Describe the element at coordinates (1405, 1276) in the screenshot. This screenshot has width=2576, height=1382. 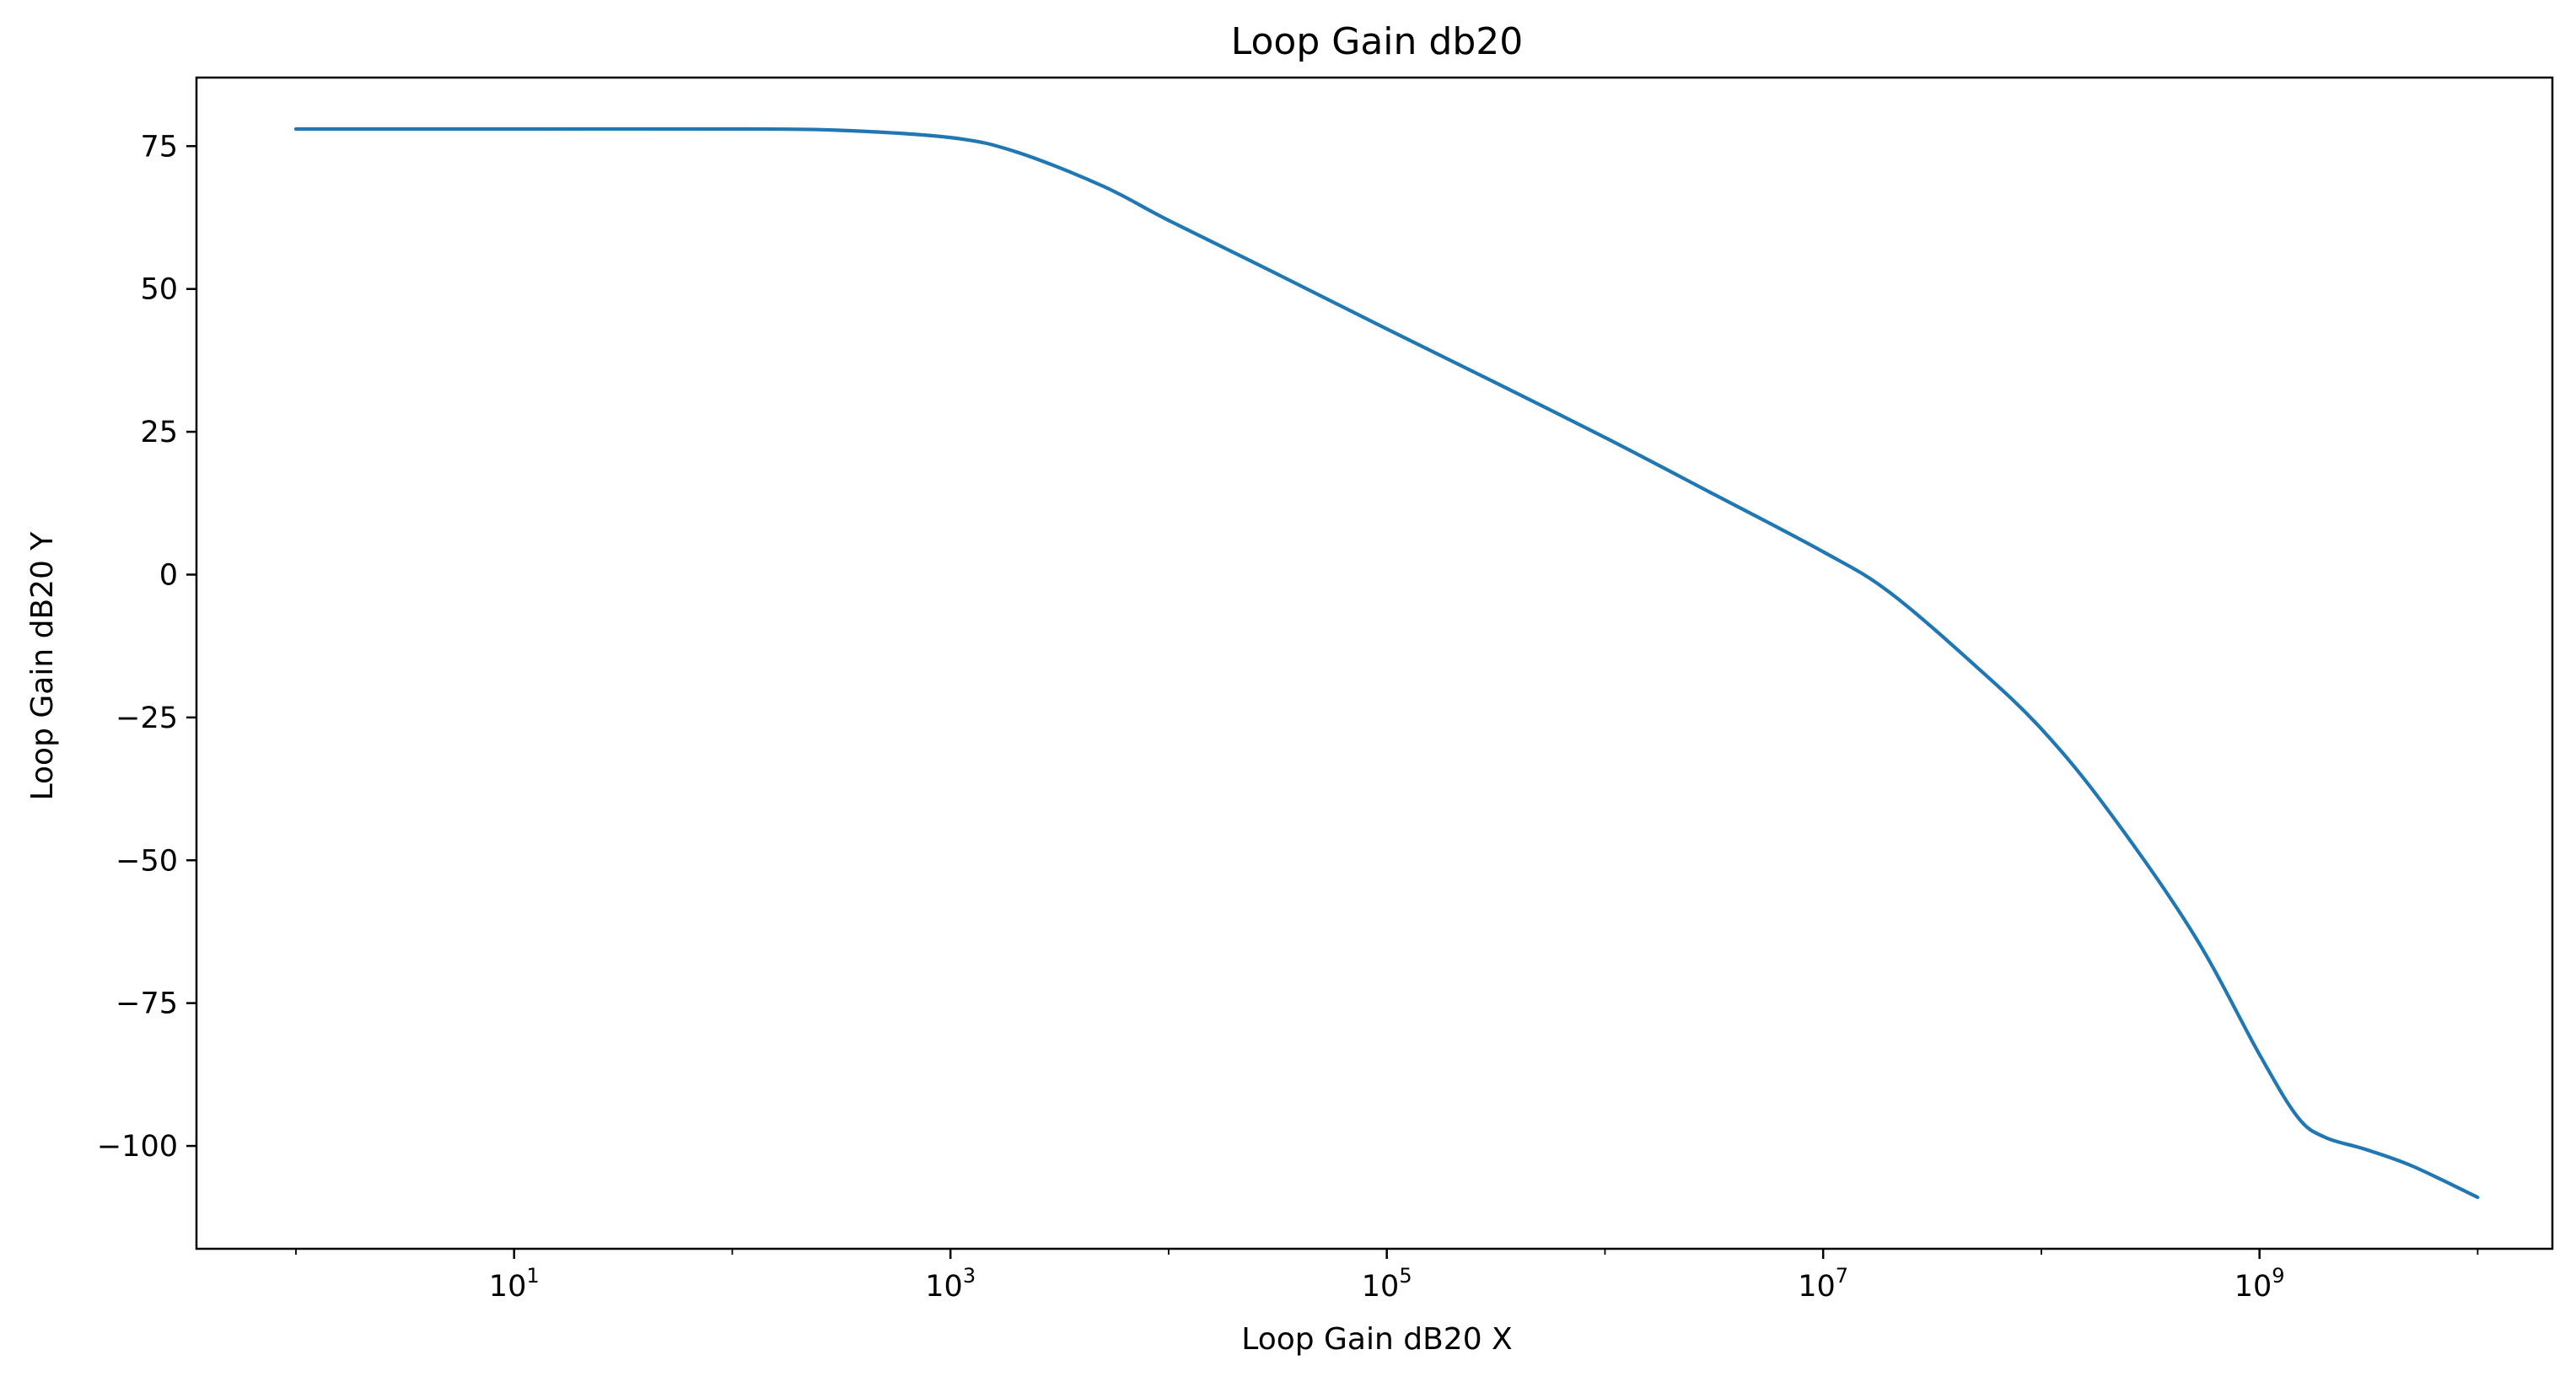
I see `x-tick-exponent: 5` at that location.